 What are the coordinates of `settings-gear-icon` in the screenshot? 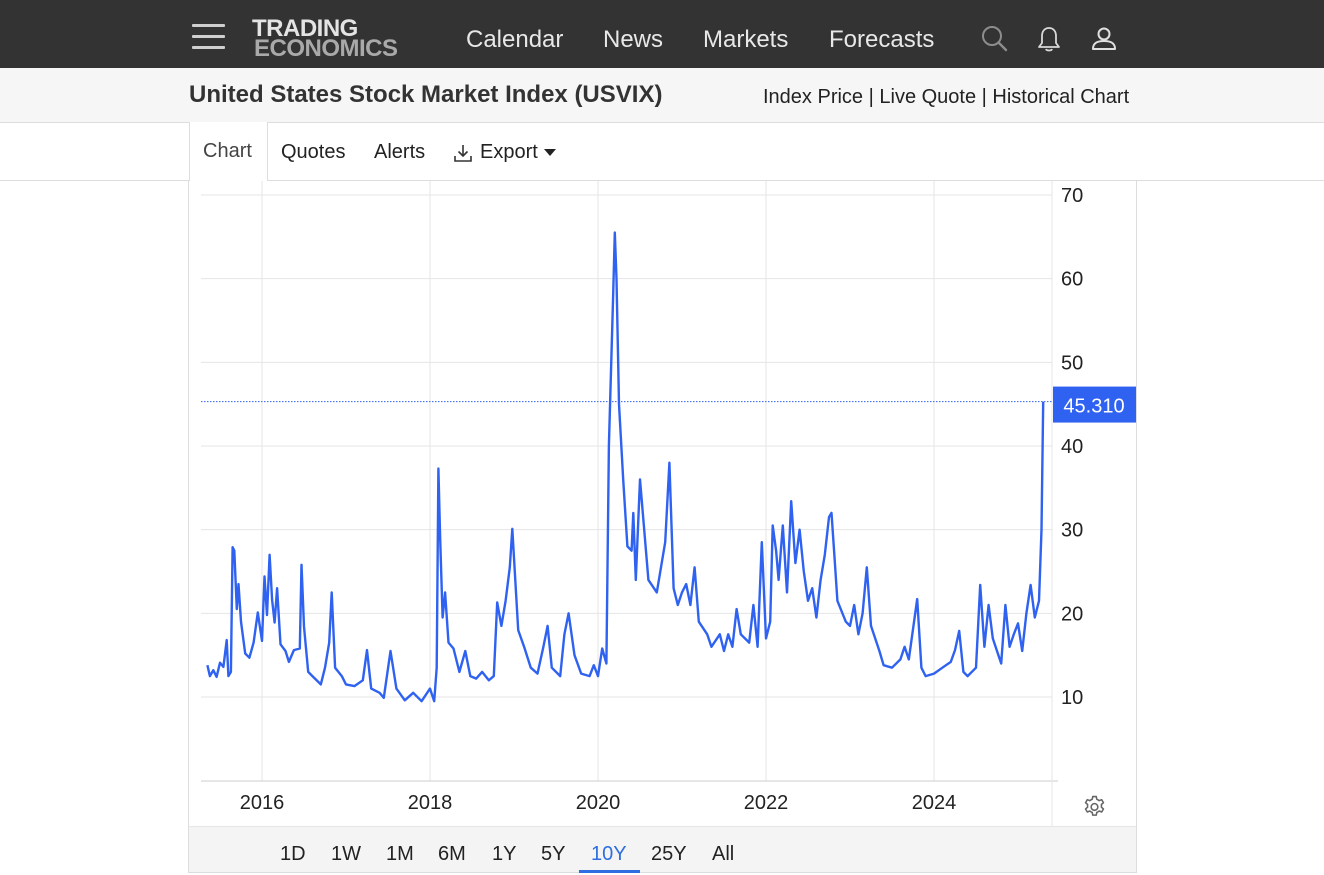 It's located at (1094, 807).